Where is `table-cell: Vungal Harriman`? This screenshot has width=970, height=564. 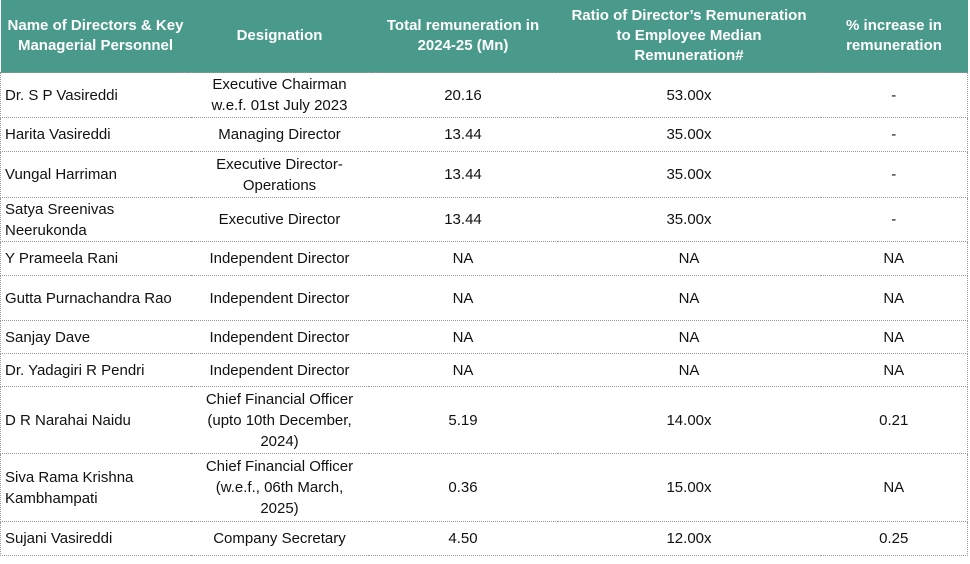
table-cell: Vungal Harriman is located at coordinates (95, 174).